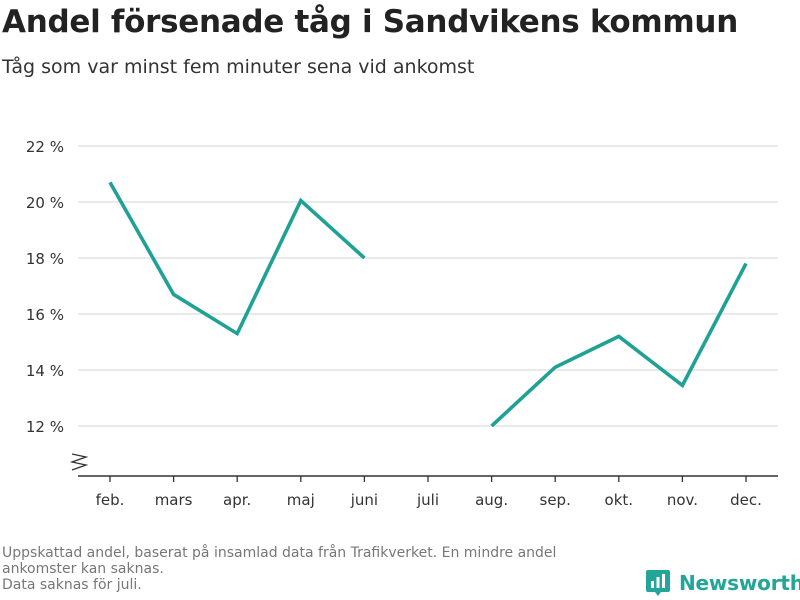 Image resolution: width=800 pixels, height=600 pixels. I want to click on x-tick-label: juli, so click(427, 500).